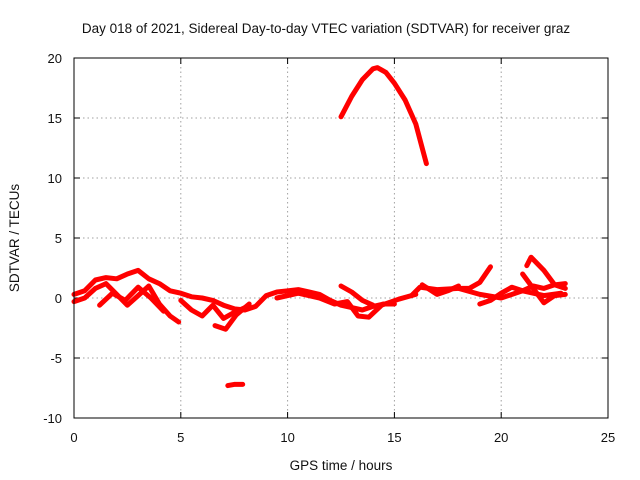  I want to click on y-tick-label: 0, so click(58, 298).